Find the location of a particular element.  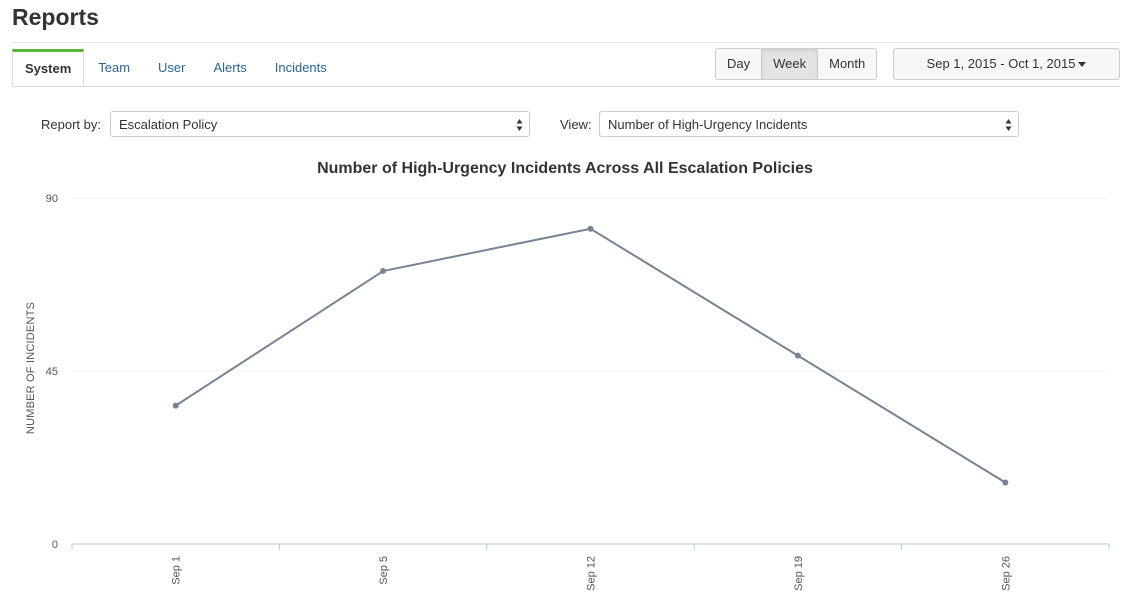

caret-down-icon is located at coordinates (1082, 65).